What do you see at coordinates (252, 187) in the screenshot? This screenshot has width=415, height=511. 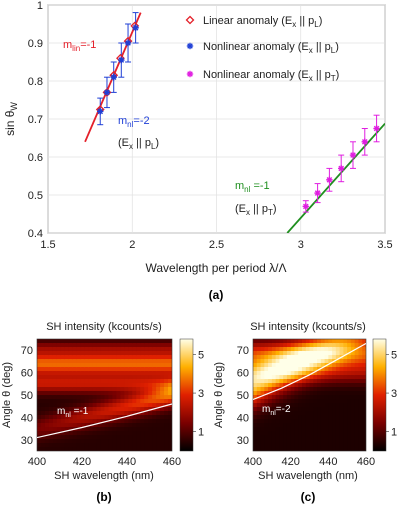 I see `annotation-mnl-pt: mnl =-1` at bounding box center [252, 187].